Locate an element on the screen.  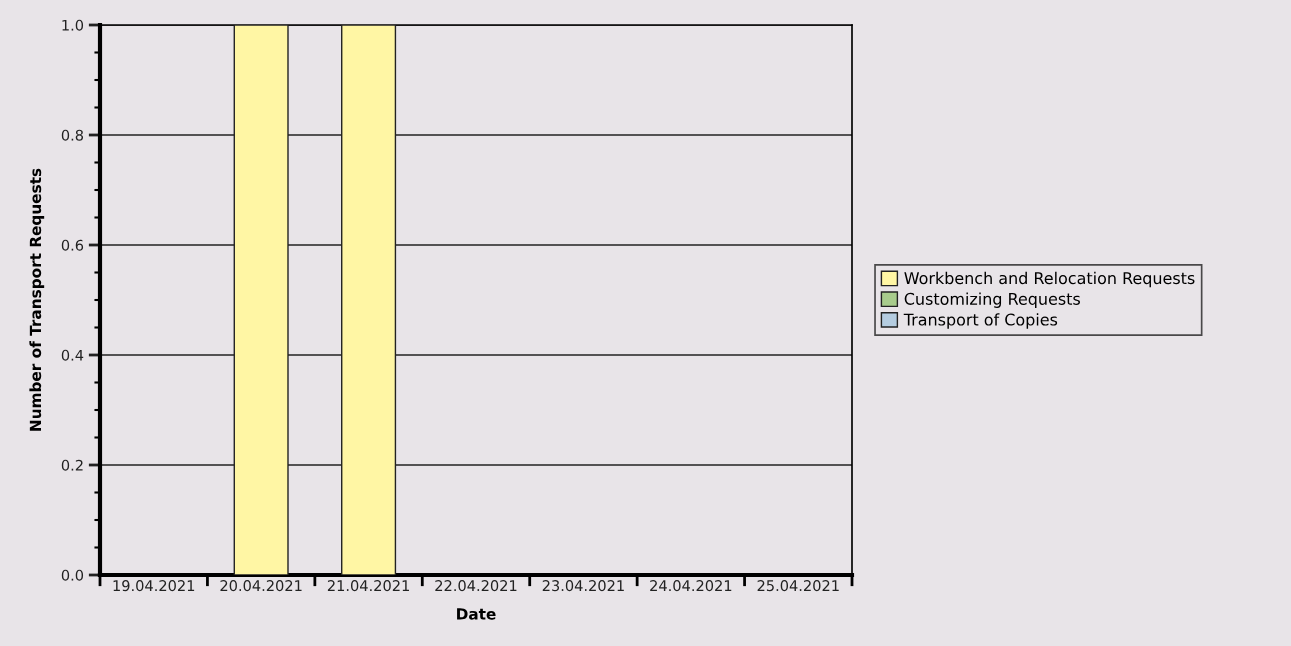
x-tick-label: 20.04.2021 is located at coordinates (261, 586).